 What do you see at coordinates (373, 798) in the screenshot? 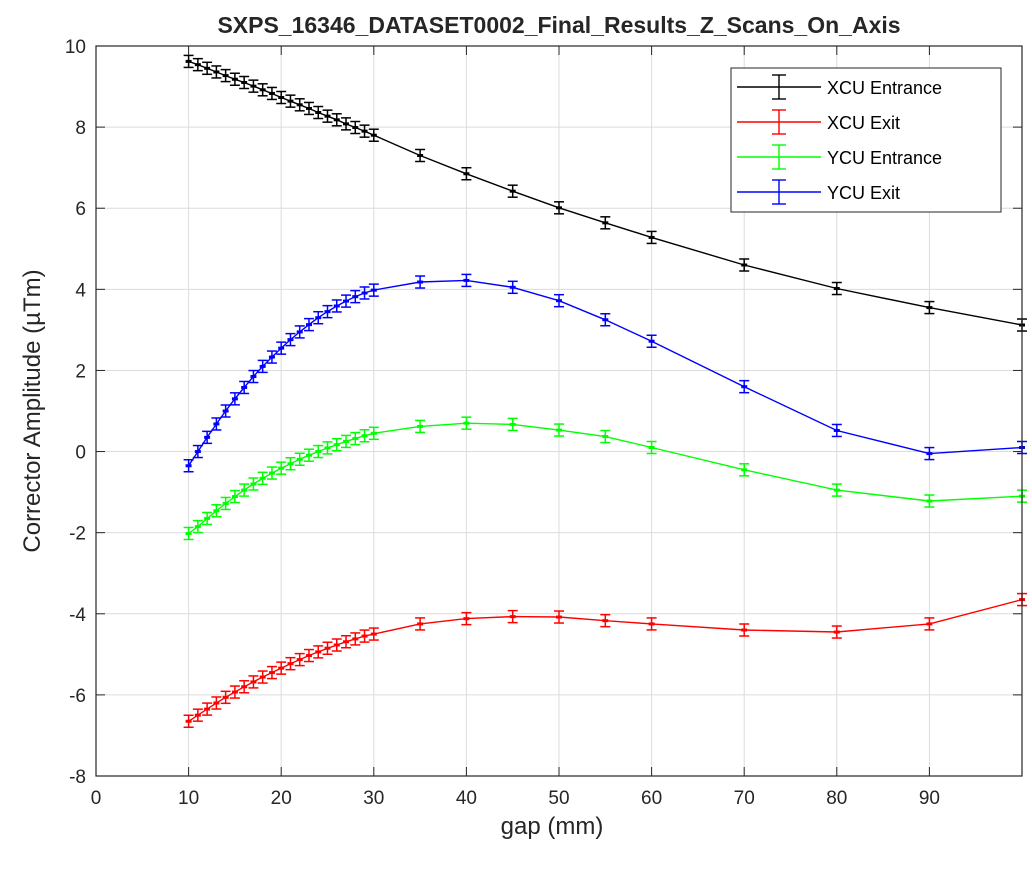
I see `x-tick-label: 30` at bounding box center [373, 798].